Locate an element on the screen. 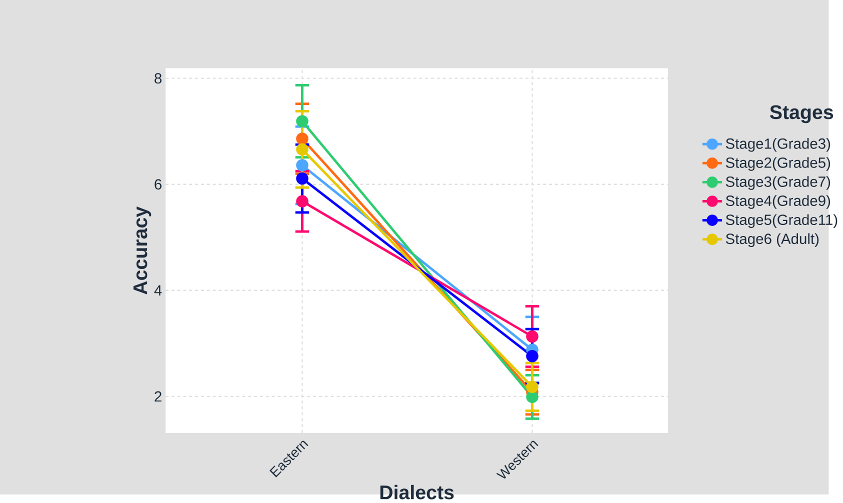 The width and height of the screenshot is (843, 503). legend-label: Stage2(Grade5) is located at coordinates (778, 164).